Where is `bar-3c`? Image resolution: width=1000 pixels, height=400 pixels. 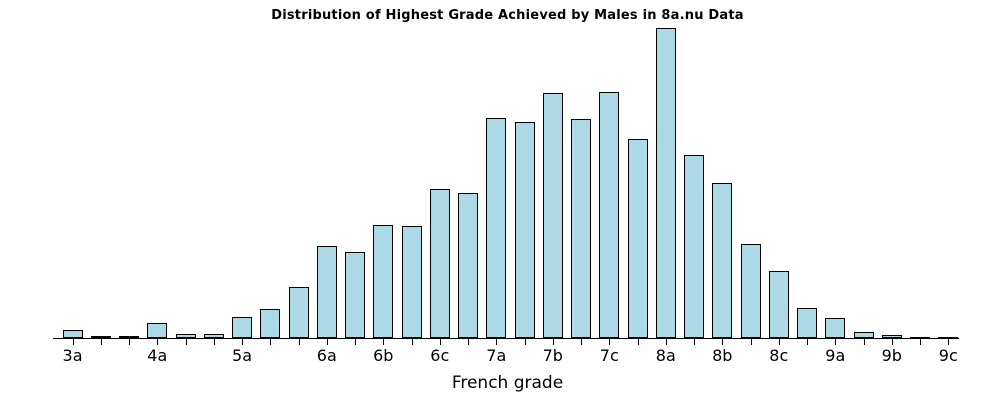
bar-3c is located at coordinates (129, 337).